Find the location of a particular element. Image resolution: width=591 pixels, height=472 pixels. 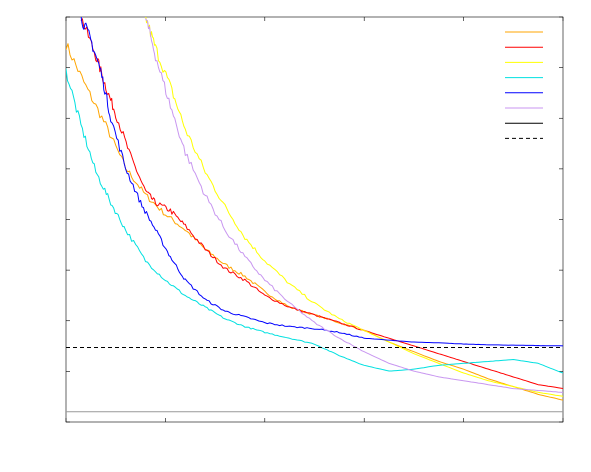

legend is located at coordinates (524, 85).